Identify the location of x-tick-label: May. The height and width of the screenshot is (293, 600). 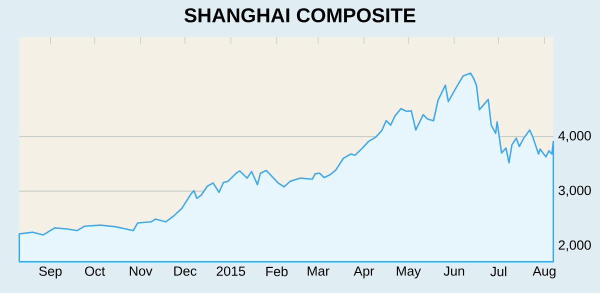
(408, 272).